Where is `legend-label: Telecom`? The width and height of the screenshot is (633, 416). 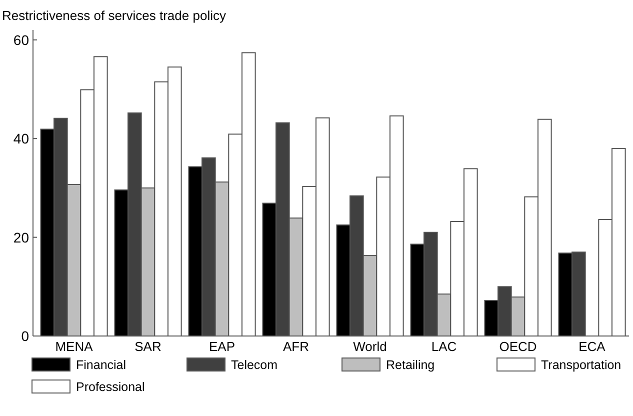 legend-label: Telecom is located at coordinates (254, 365).